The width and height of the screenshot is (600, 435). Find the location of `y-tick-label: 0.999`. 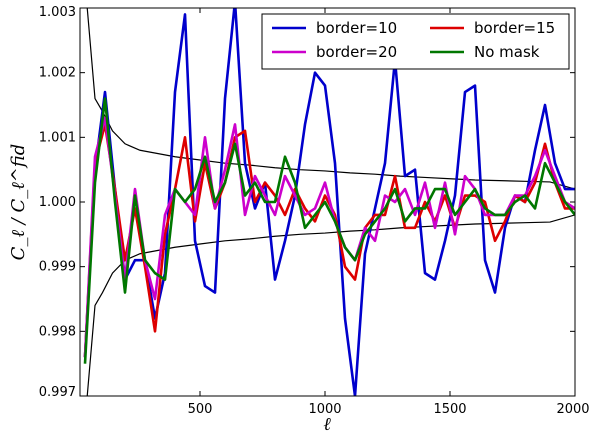

y-tick-label: 0.999 is located at coordinates (57, 267).